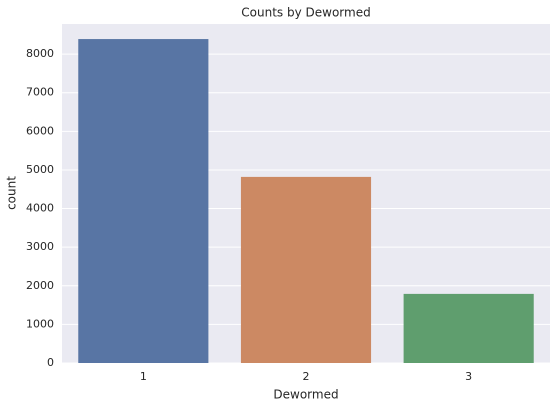  Describe the element at coordinates (40, 92) in the screenshot. I see `y-tick-label: 7000` at that location.